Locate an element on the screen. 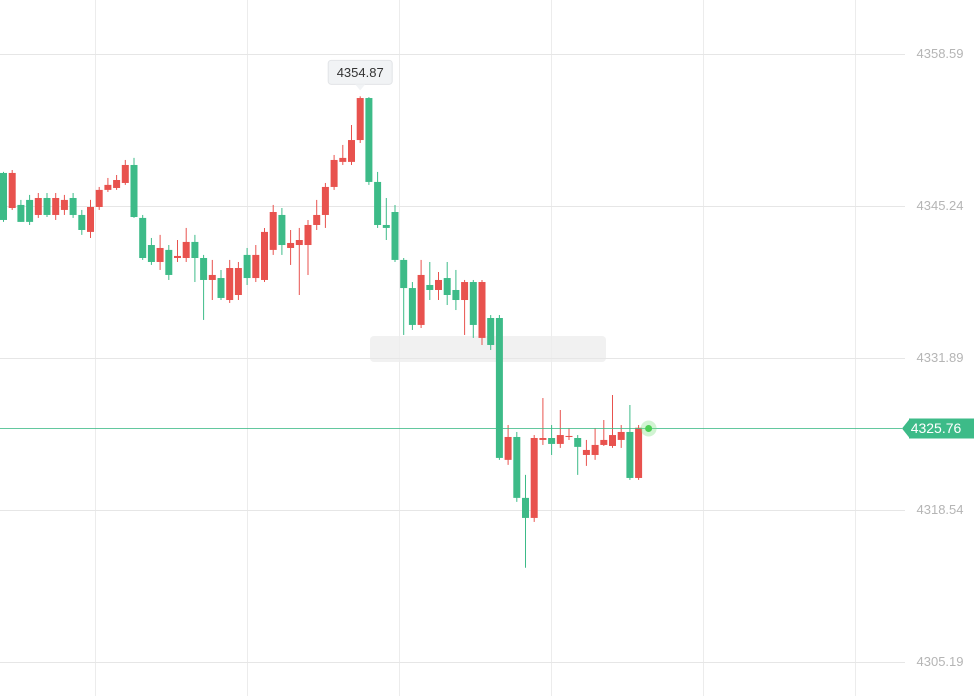 This screenshot has height=696, width=974. y-tick-label: 4345.24 is located at coordinates (940, 205).